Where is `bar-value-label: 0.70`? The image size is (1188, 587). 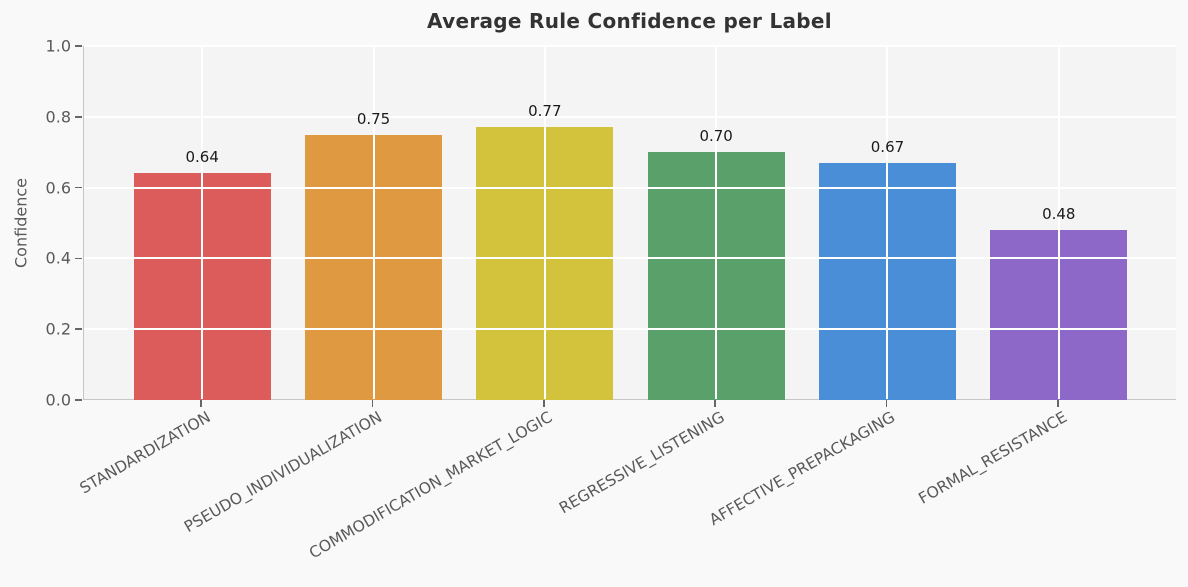 bar-value-label: 0.70 is located at coordinates (716, 136).